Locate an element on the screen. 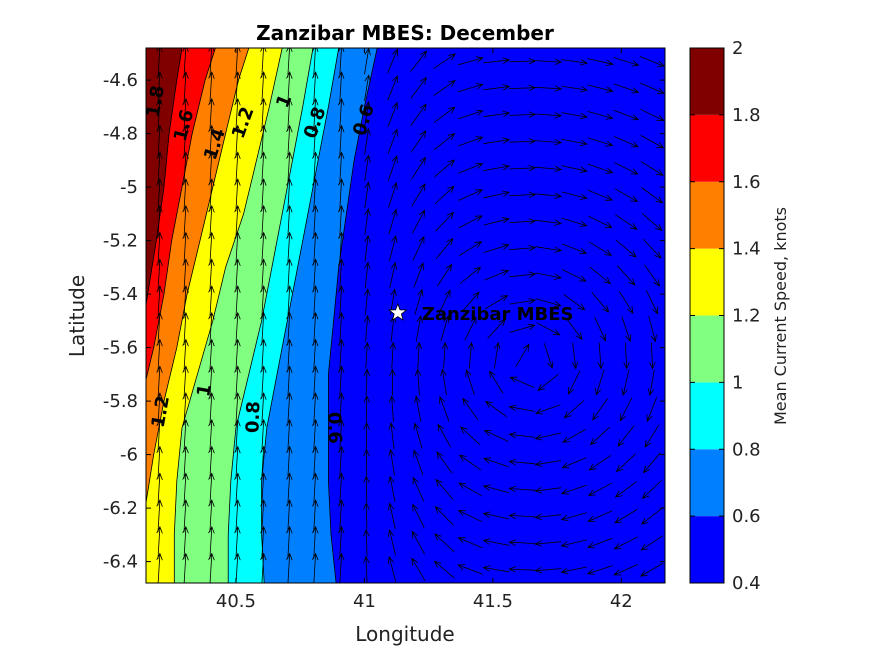 This screenshot has height=656, width=875. contour-label: 1 is located at coordinates (204, 390).